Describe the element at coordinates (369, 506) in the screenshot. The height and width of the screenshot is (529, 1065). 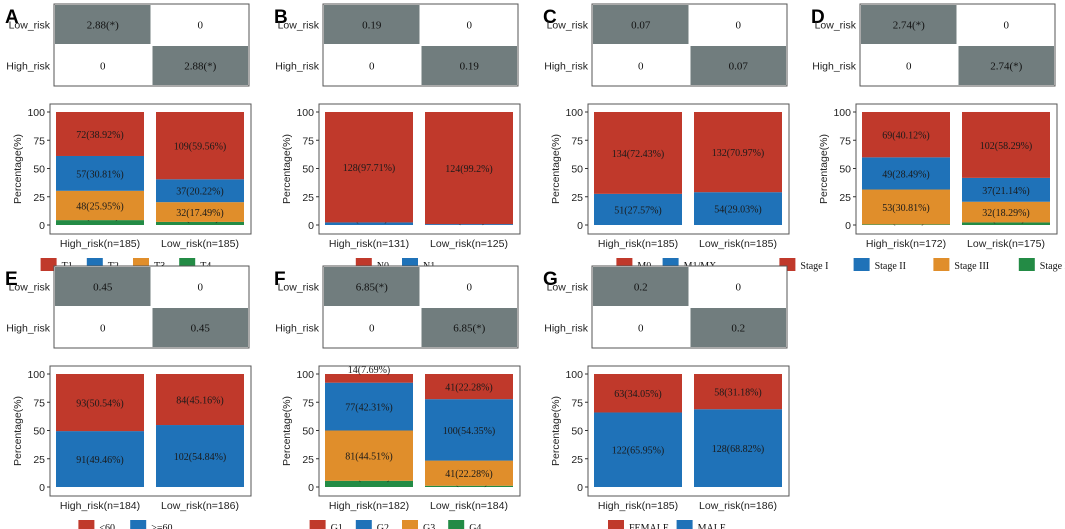
I see `x-tick-label: High_risk(n=182)` at that location.